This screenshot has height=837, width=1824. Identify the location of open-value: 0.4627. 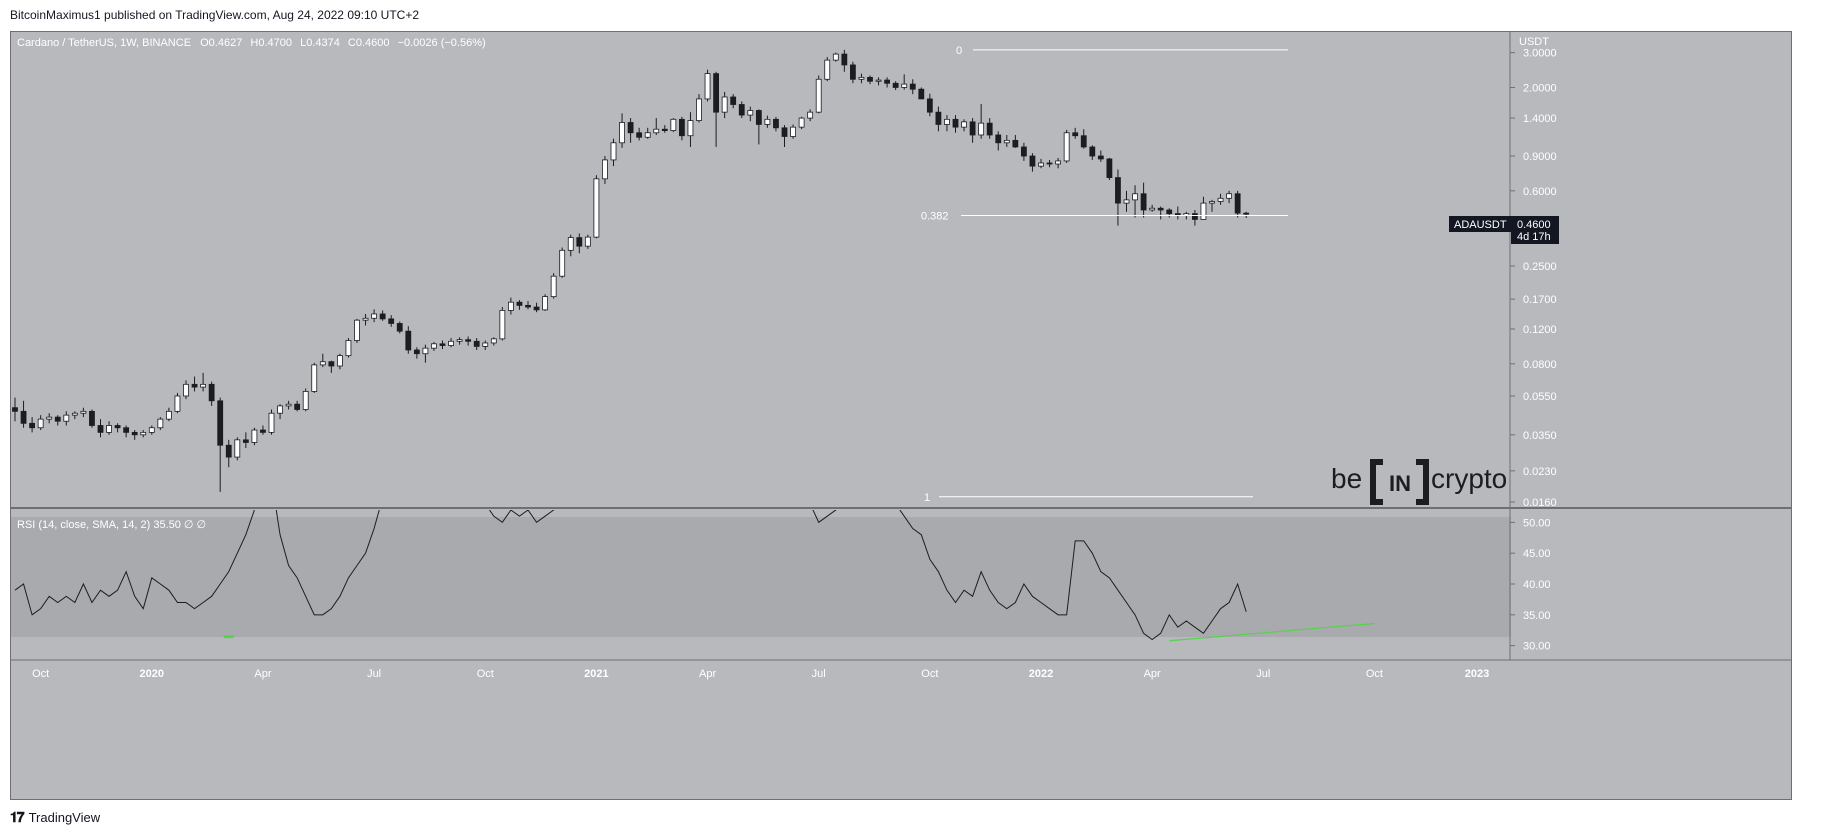
(226, 43).